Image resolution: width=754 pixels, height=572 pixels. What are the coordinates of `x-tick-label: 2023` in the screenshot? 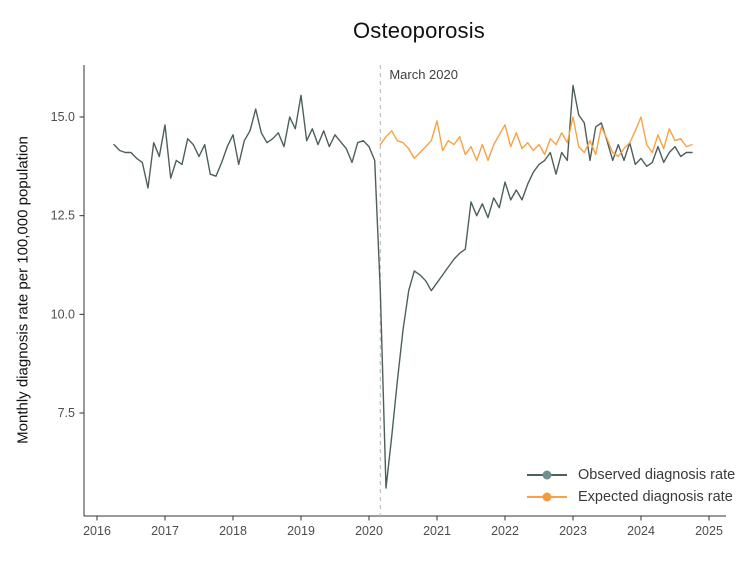 It's located at (573, 531).